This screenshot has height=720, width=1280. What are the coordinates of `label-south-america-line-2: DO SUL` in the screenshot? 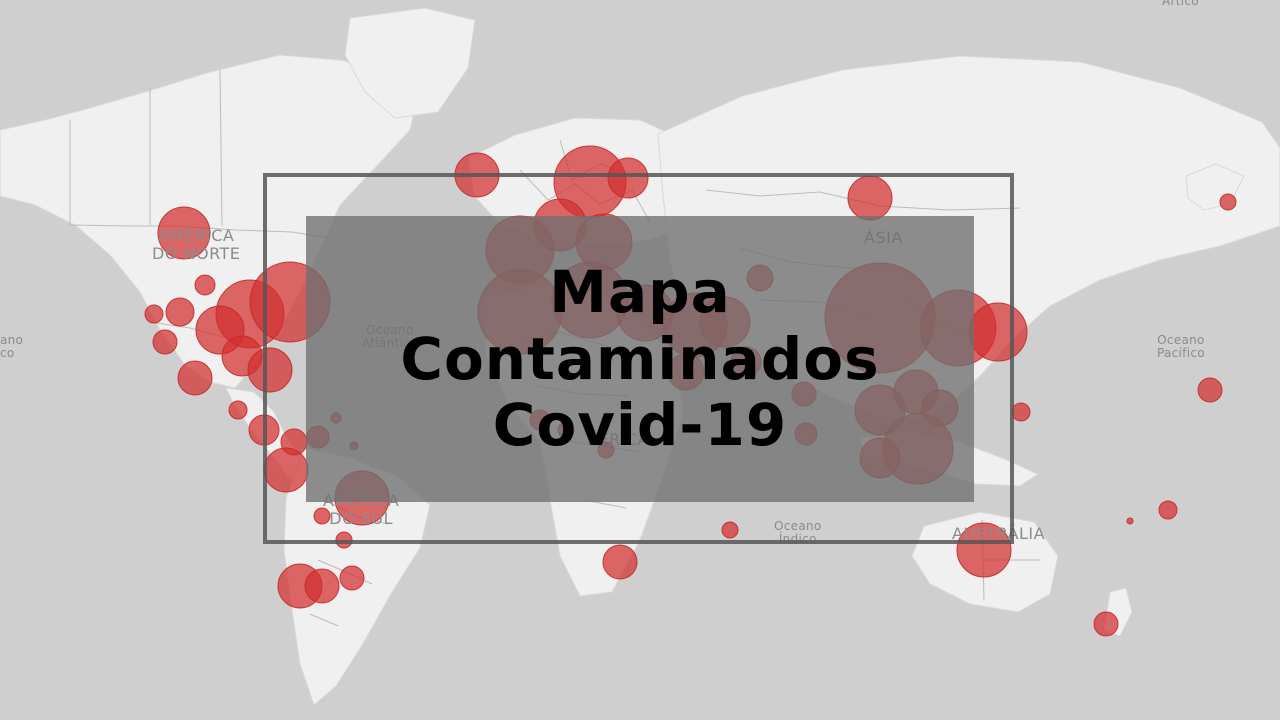 It's located at (361, 518).